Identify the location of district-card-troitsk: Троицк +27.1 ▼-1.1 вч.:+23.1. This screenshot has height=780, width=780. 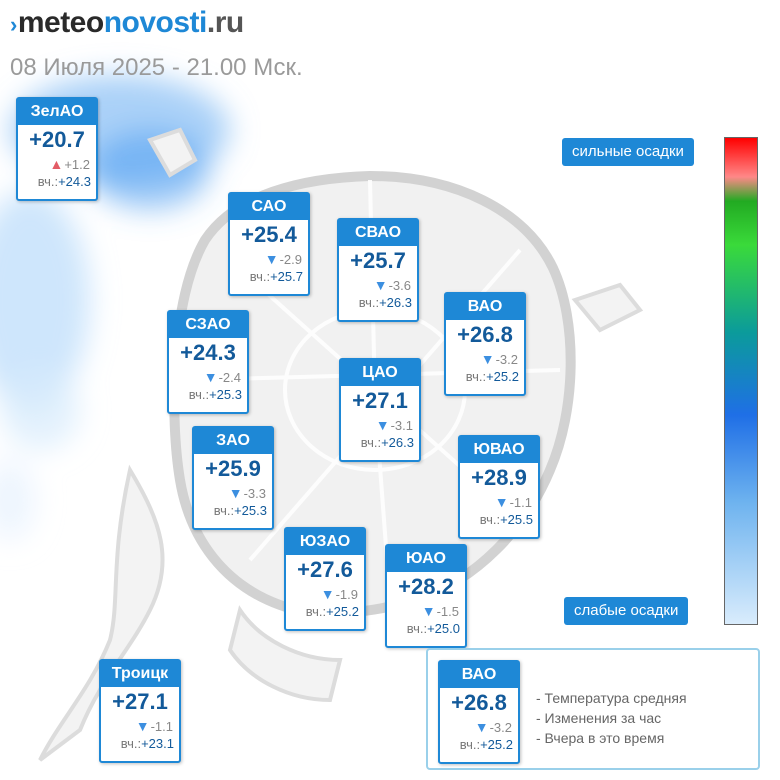
(140, 711).